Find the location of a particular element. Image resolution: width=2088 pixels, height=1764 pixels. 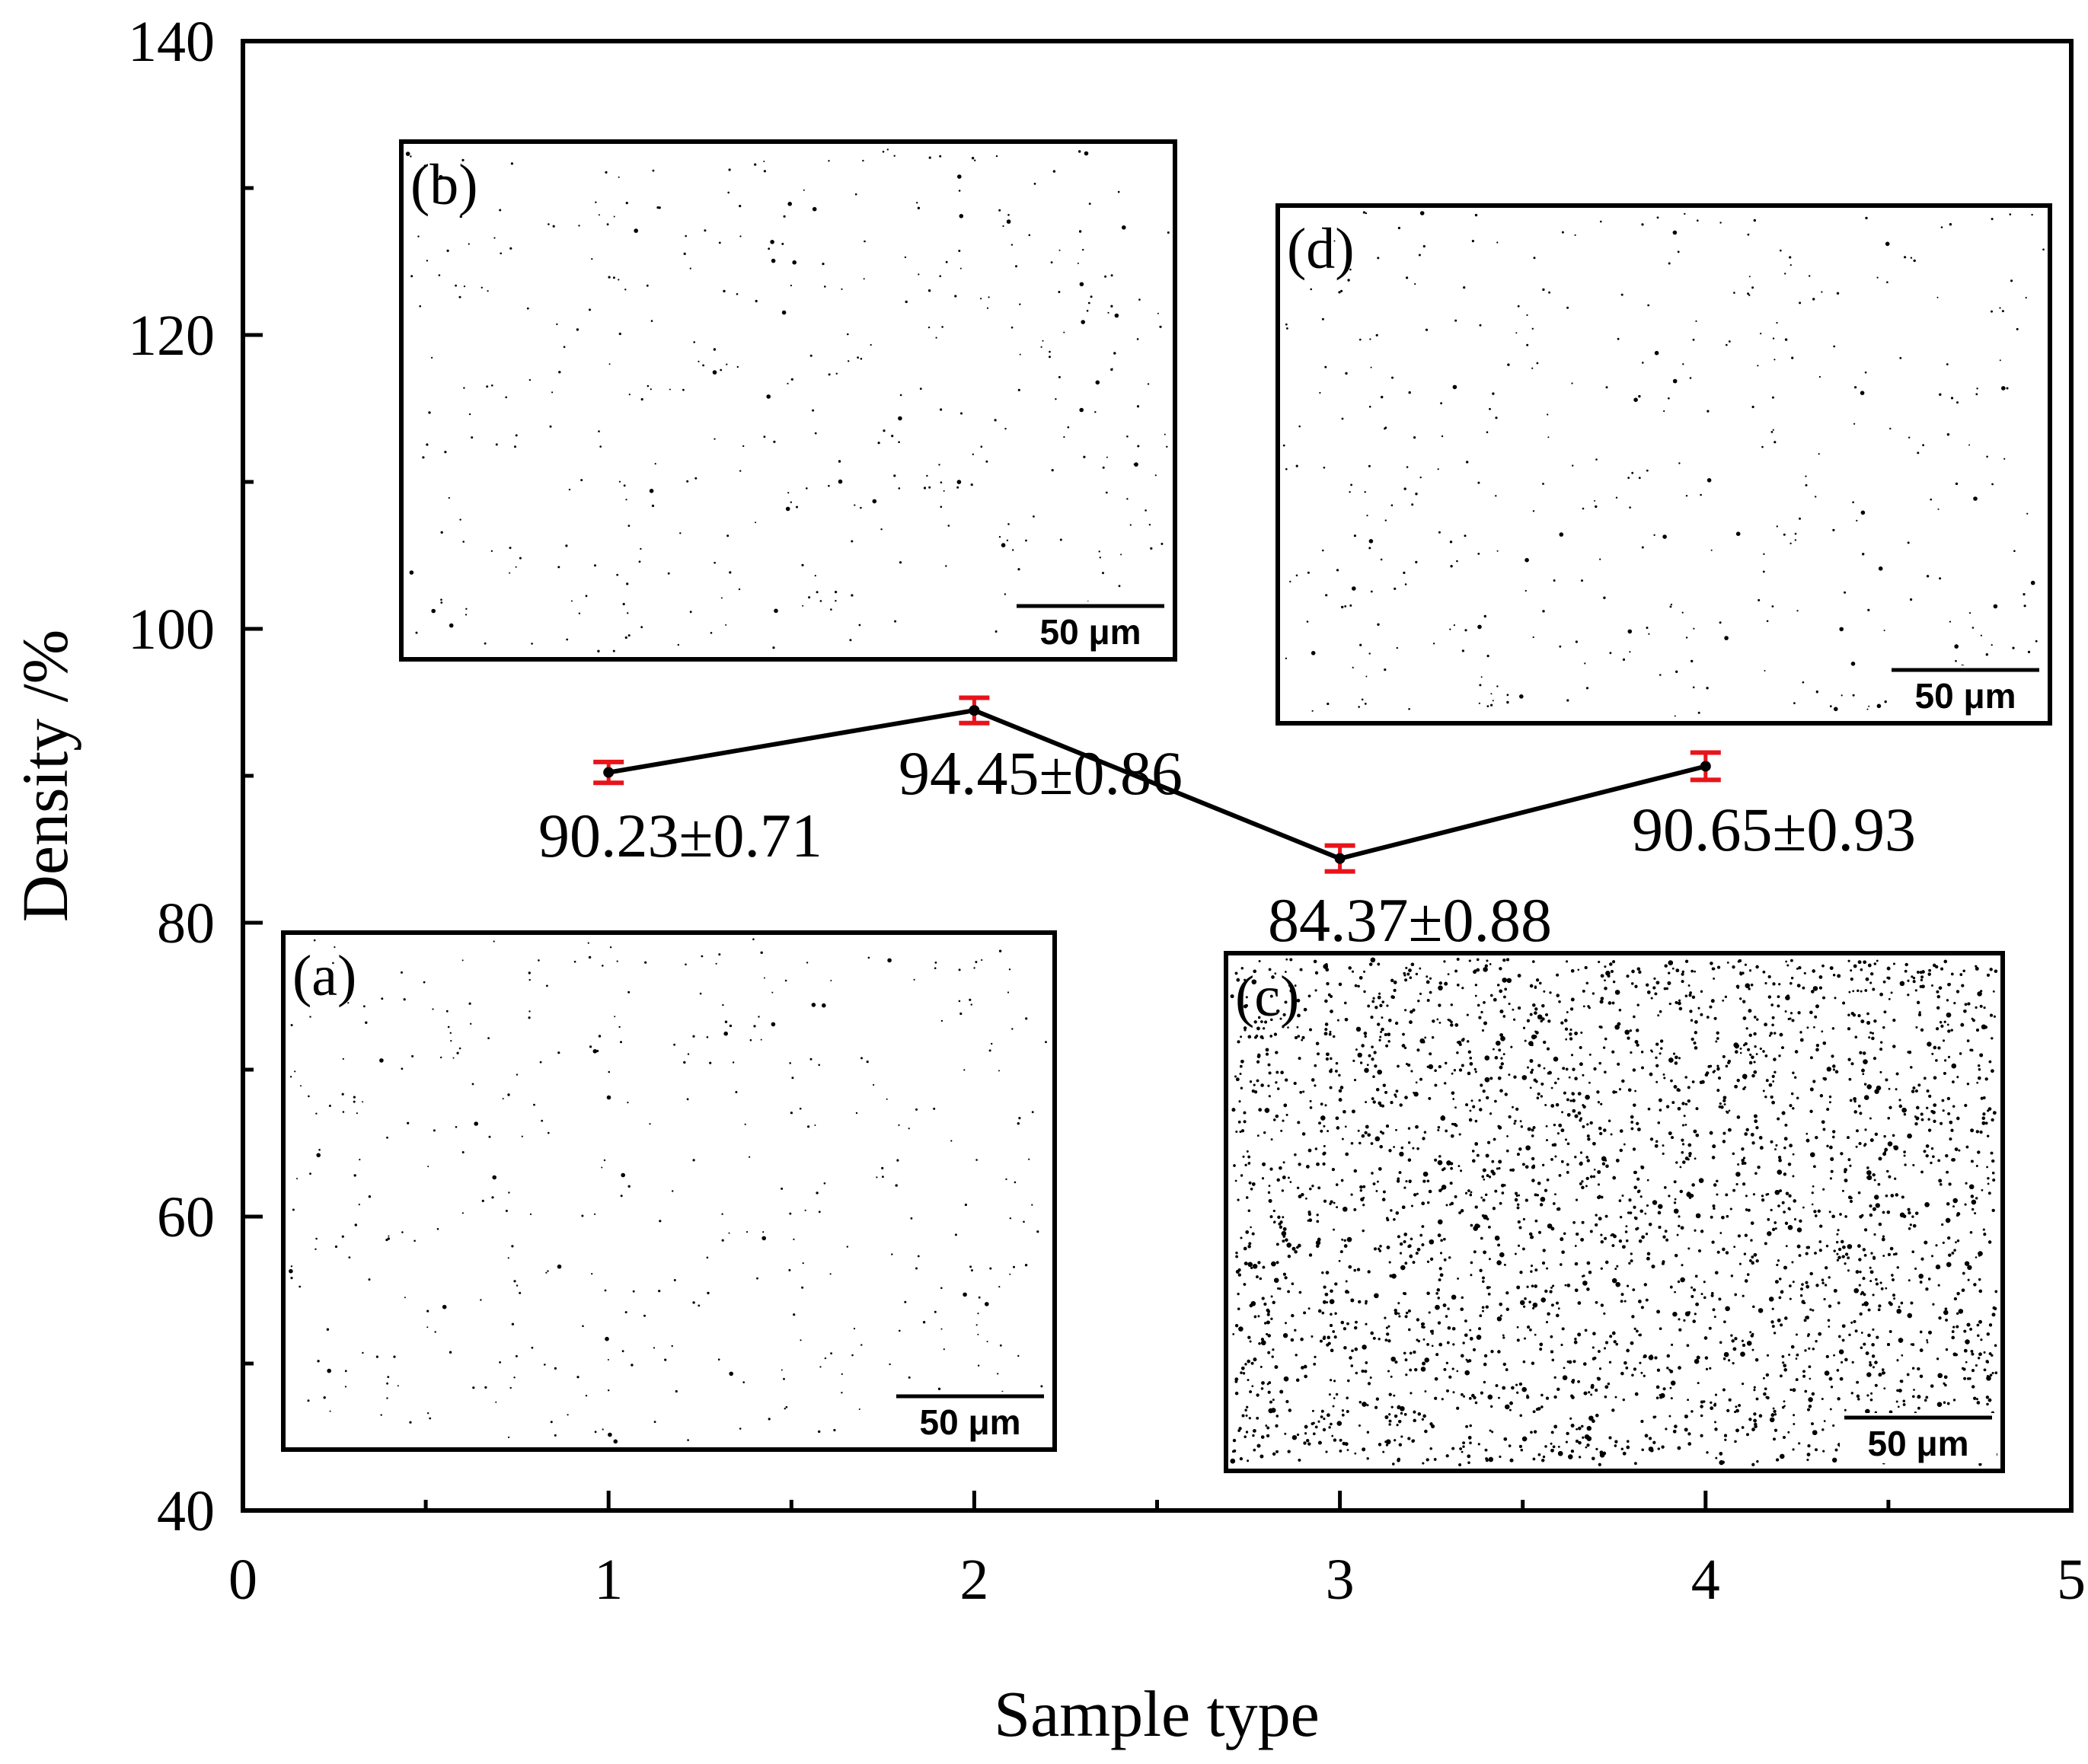

micrograph-inset: (c) 50 μm is located at coordinates (1615, 1212).